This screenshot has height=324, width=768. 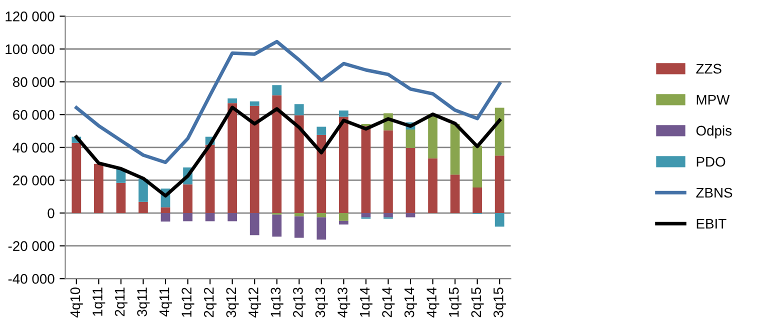 What do you see at coordinates (51, 213) in the screenshot?
I see `y-tick-label: 0` at bounding box center [51, 213].